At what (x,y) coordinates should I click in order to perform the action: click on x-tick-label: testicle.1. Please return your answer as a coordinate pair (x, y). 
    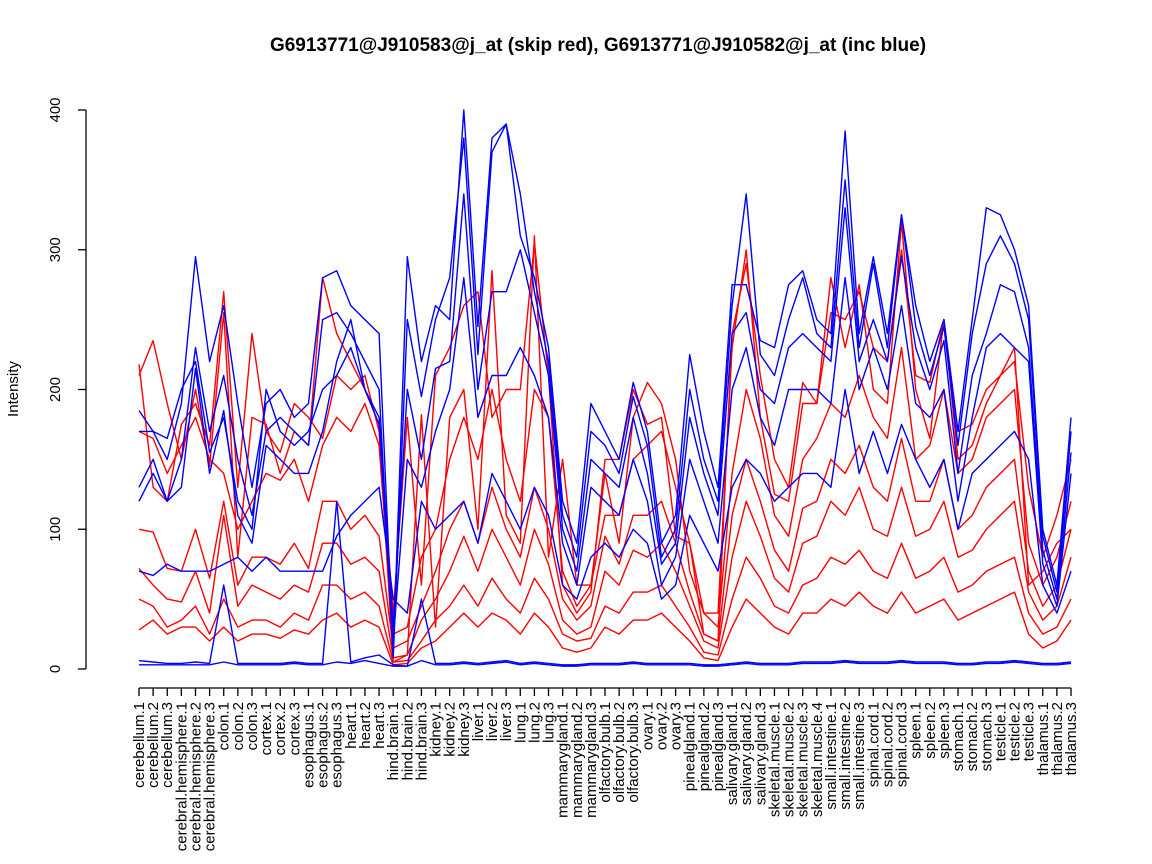
    Looking at the image, I should click on (1000, 731).